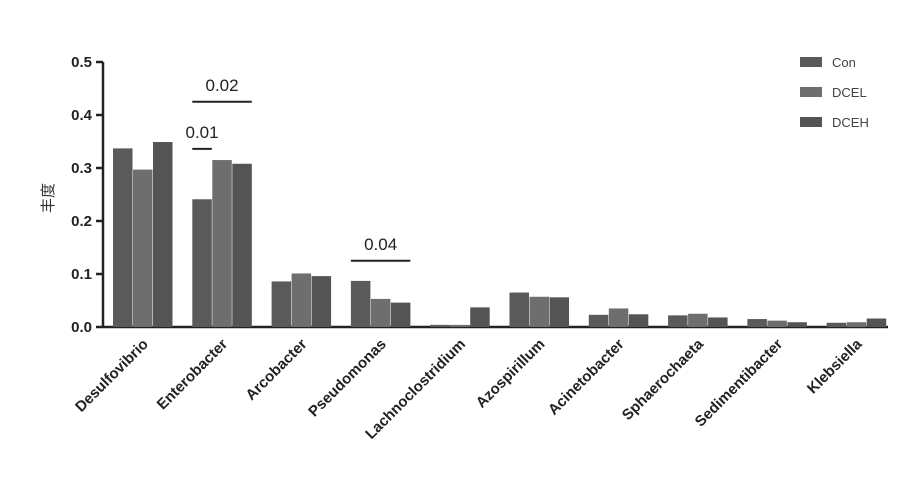 The height and width of the screenshot is (504, 919). Describe the element at coordinates (298, 169) in the screenshot. I see `significance-annotations: 0.02 0.01 0.04` at that location.